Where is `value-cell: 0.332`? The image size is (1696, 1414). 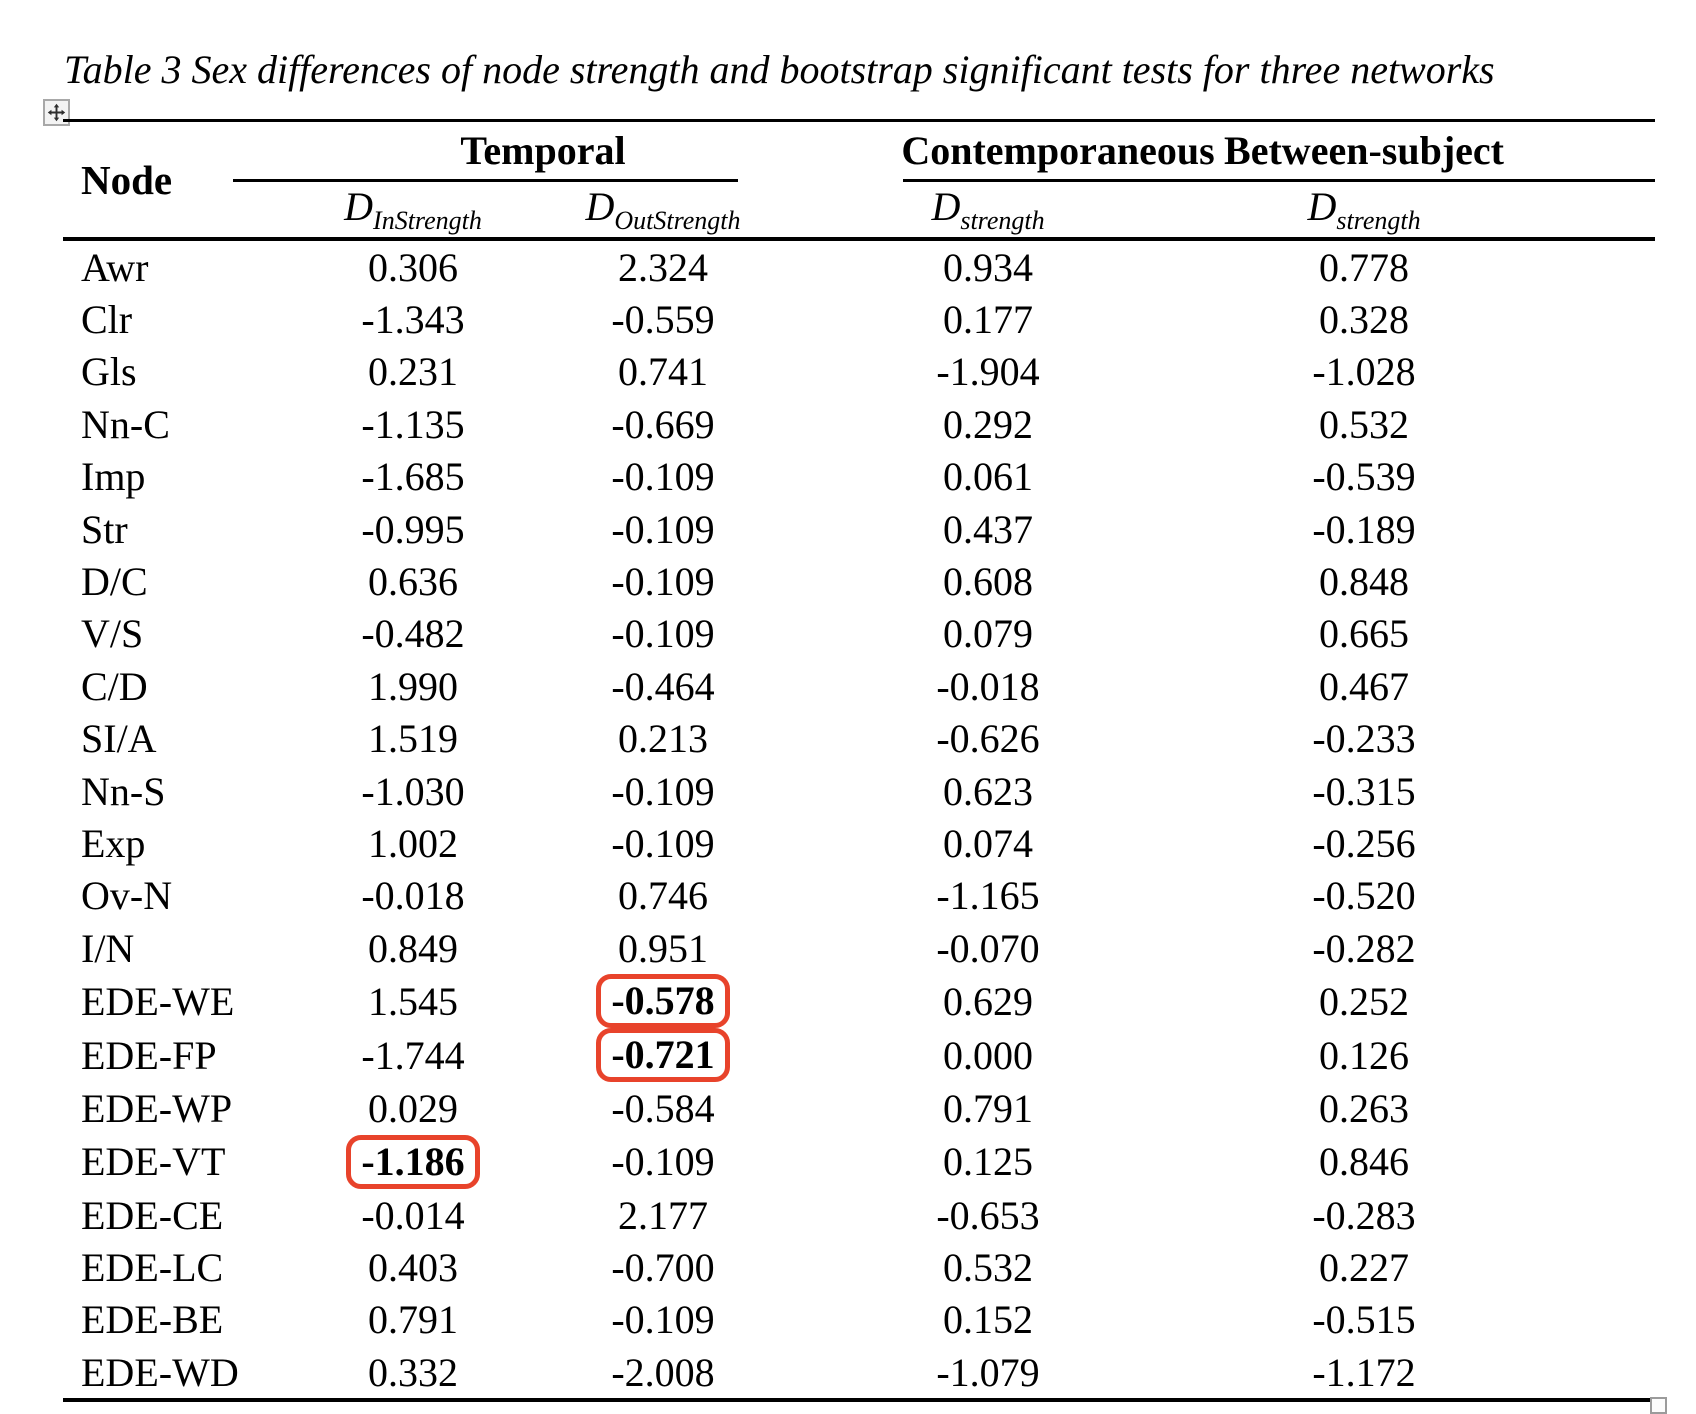
value-cell: 0.332 is located at coordinates (413, 1372).